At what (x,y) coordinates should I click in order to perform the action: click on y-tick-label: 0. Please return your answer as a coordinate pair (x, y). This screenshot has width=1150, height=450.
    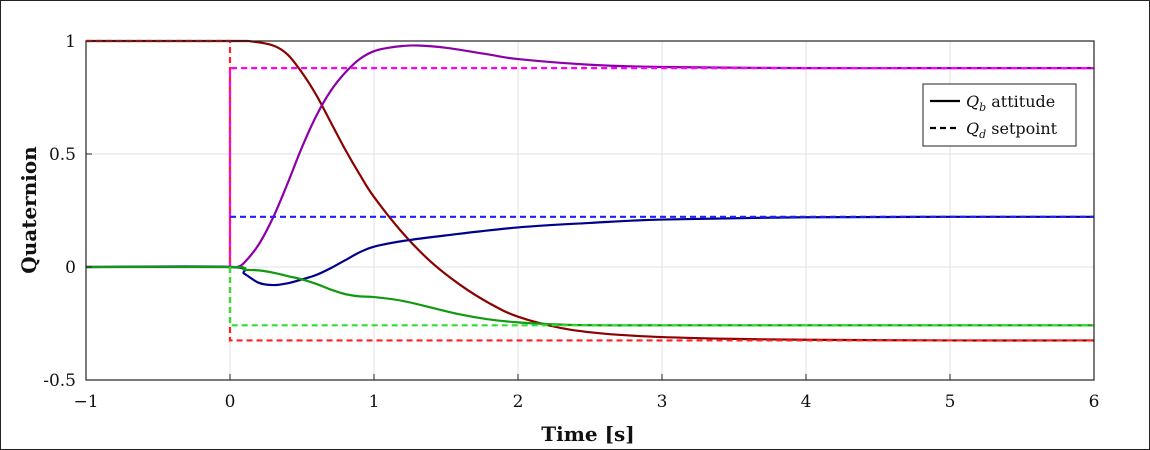
    Looking at the image, I should click on (70, 268).